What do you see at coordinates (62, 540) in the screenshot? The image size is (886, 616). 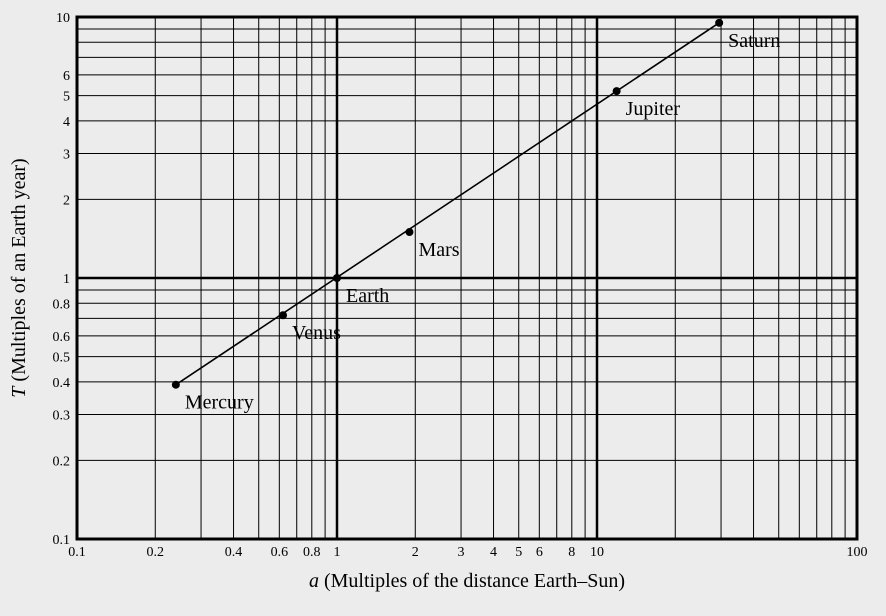 I see `y-tick-label: 0.1` at bounding box center [62, 540].